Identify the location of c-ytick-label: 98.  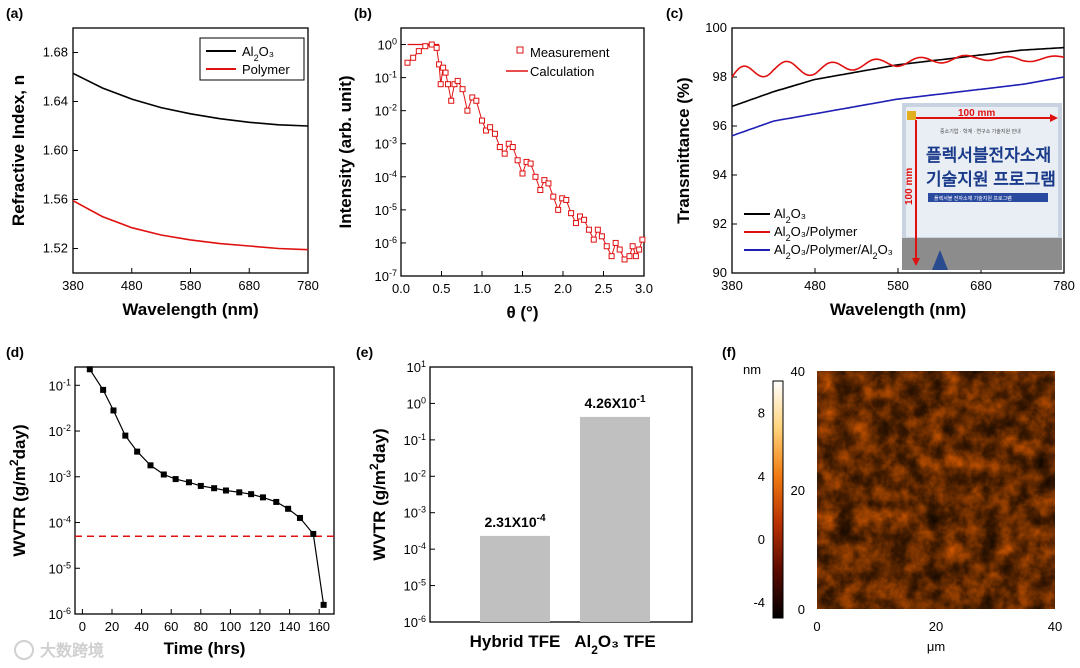
(720, 76).